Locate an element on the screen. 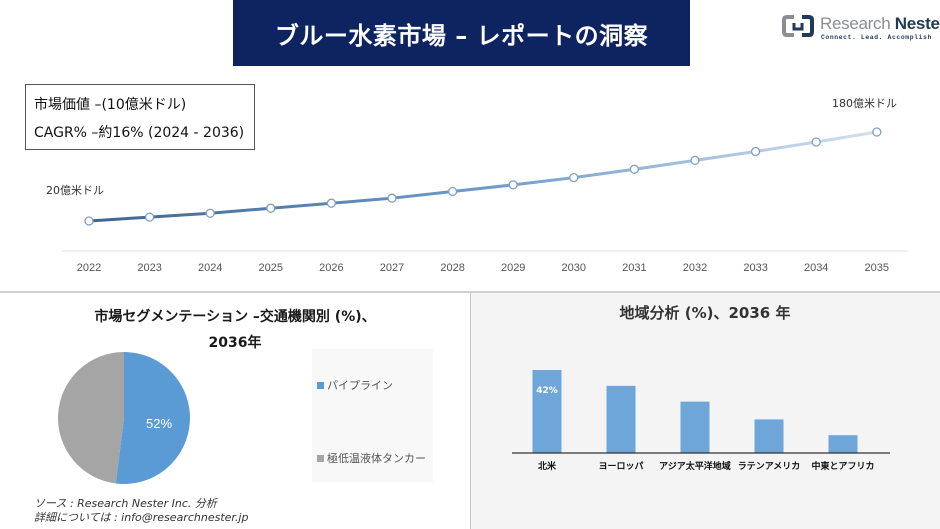 The image size is (940, 529). title-banner: ブルー水素市場 – レポートの洞察 is located at coordinates (461, 33).